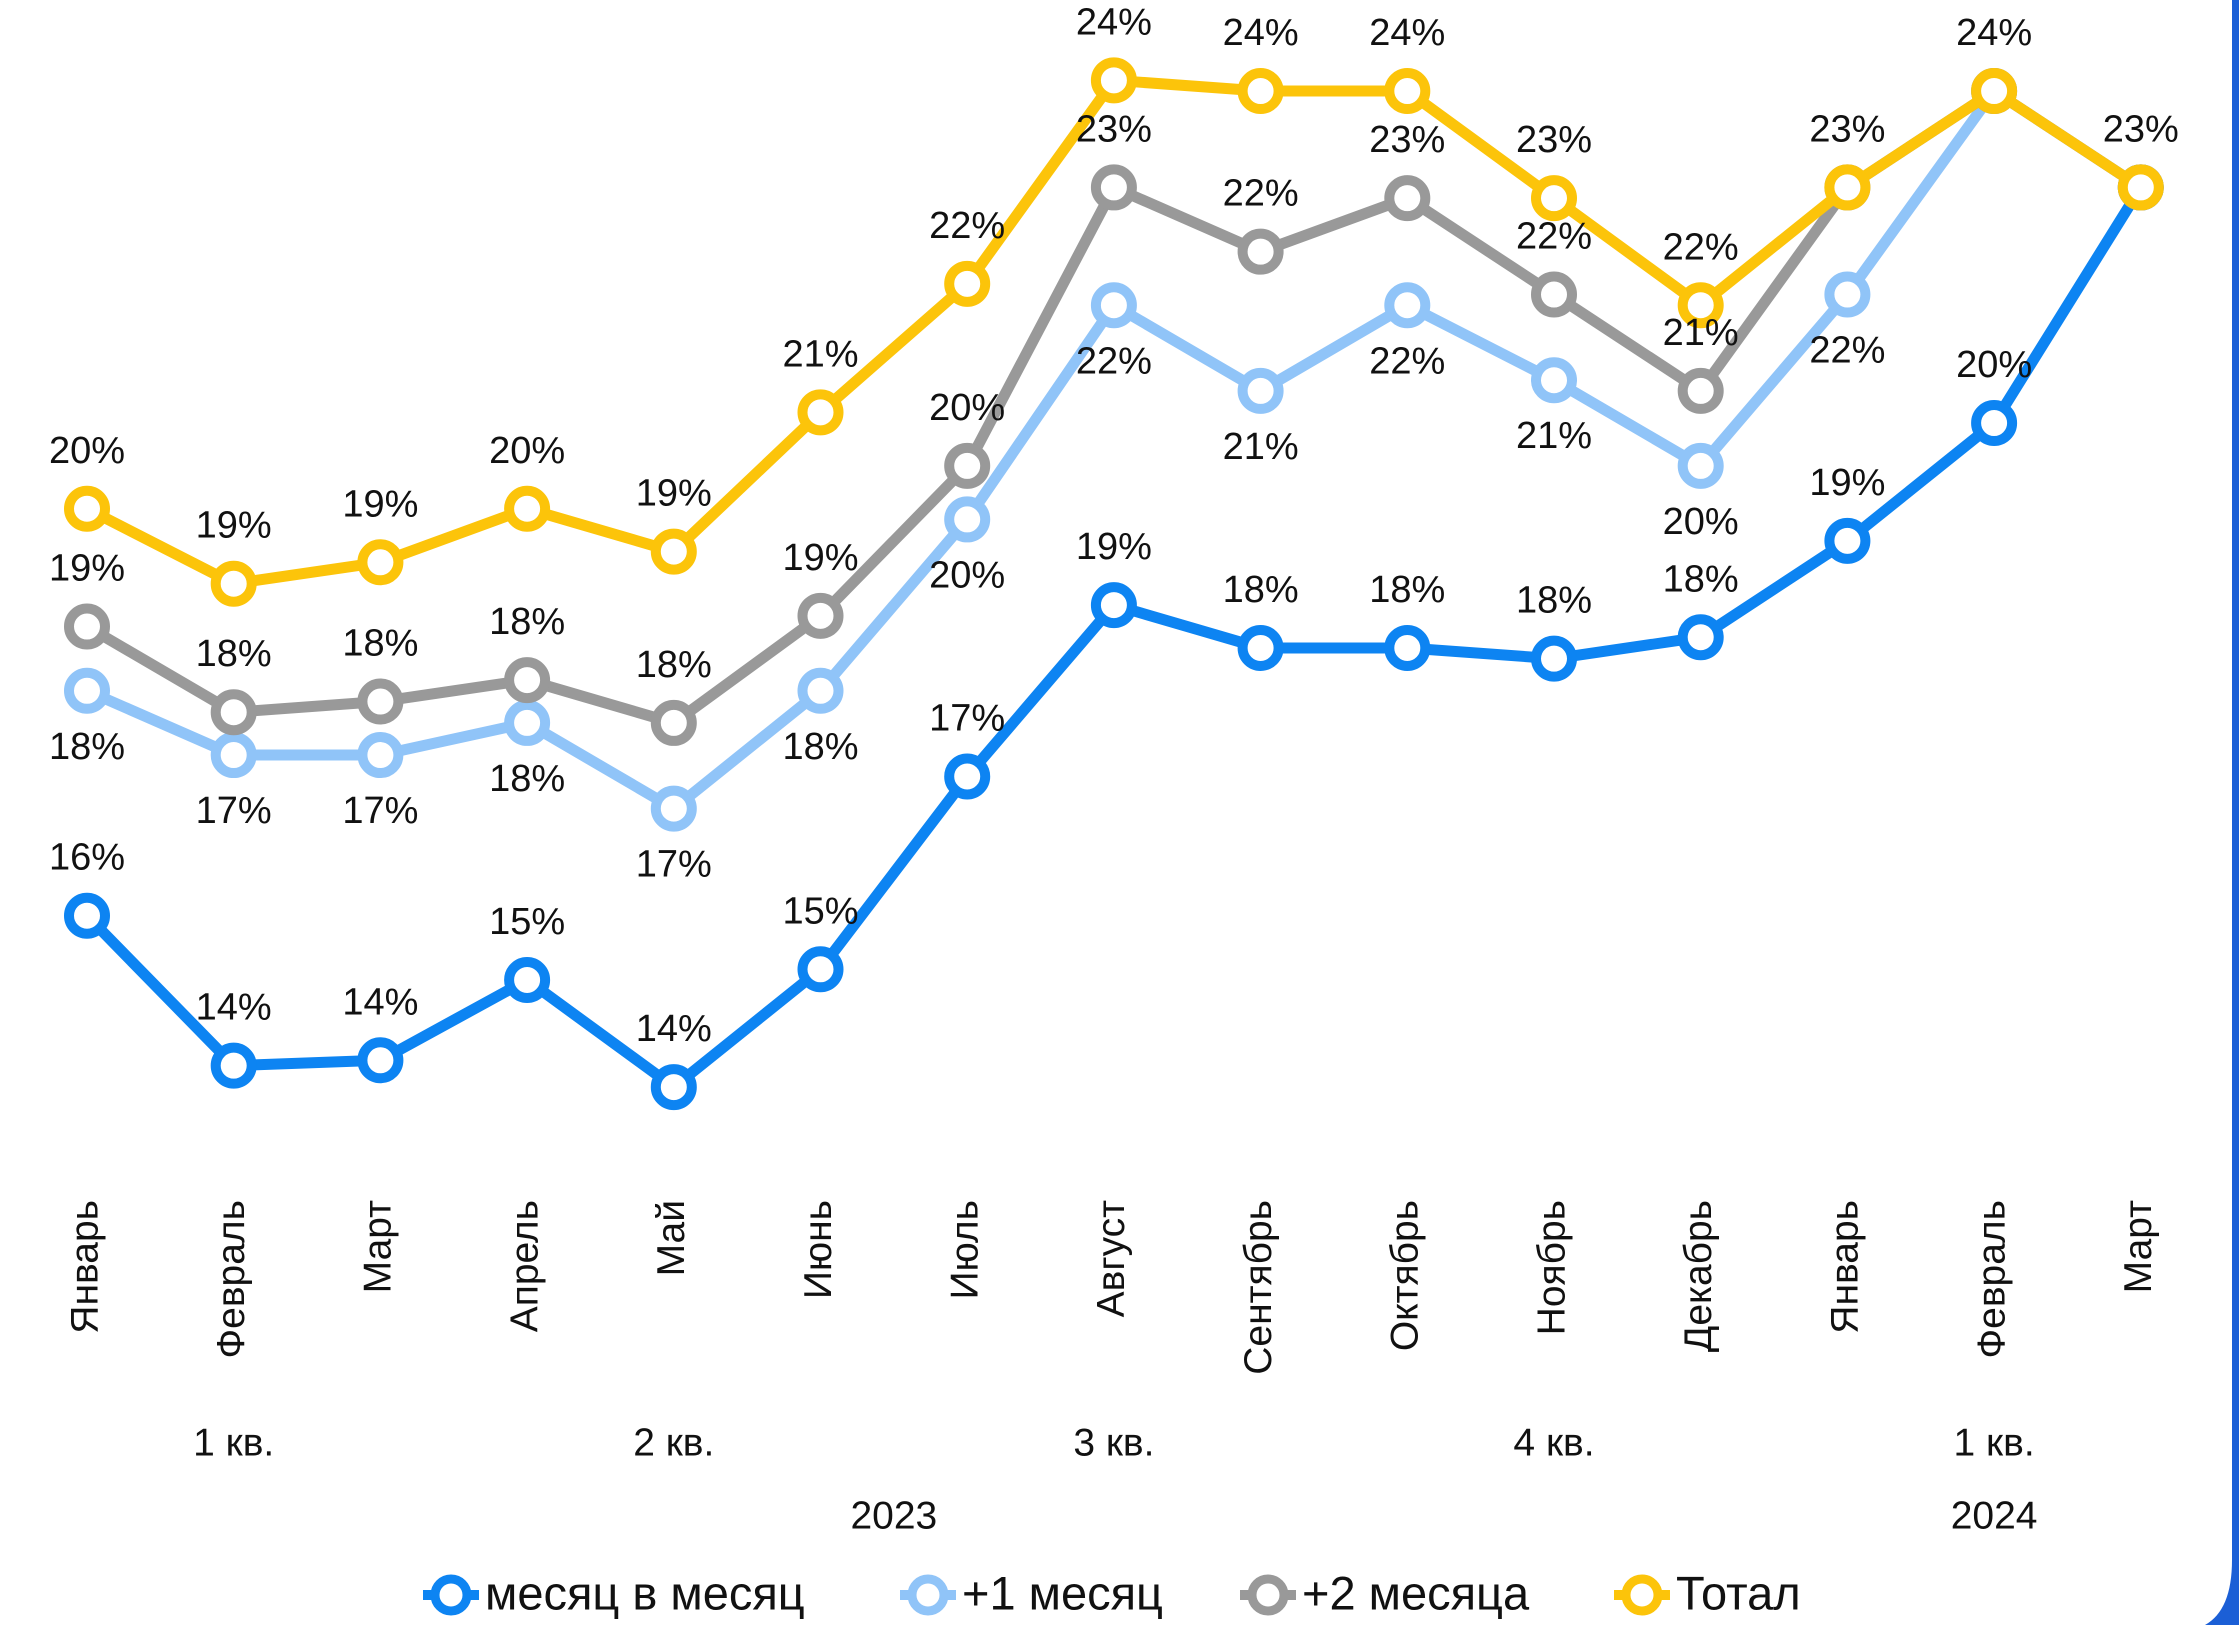 The image size is (2239, 1625). I want to click on legend-item: +2 месяца, so click(1385, 1592).